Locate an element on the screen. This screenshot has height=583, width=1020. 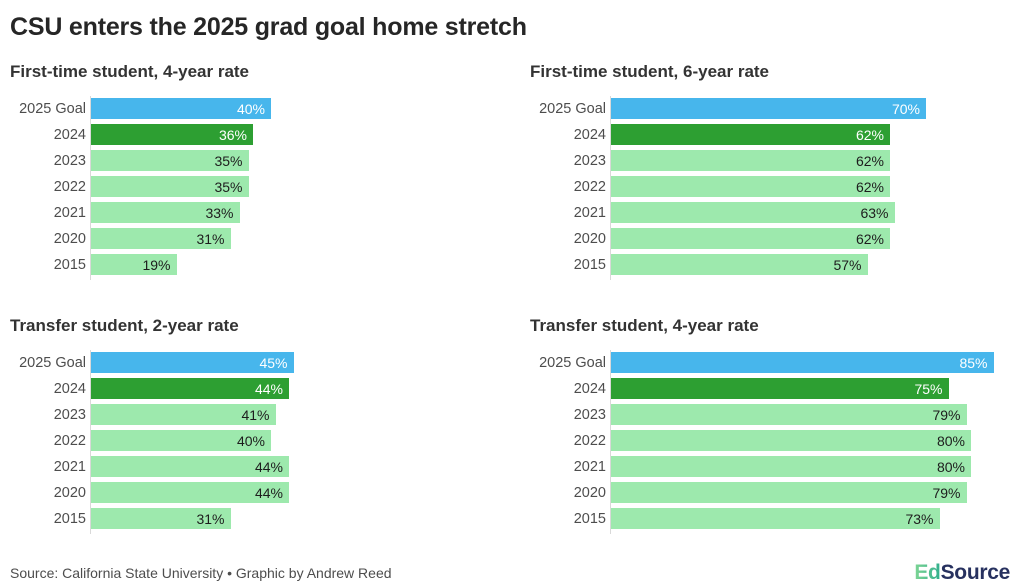
chart-title: First-time student, 4-year rate is located at coordinates (130, 71).